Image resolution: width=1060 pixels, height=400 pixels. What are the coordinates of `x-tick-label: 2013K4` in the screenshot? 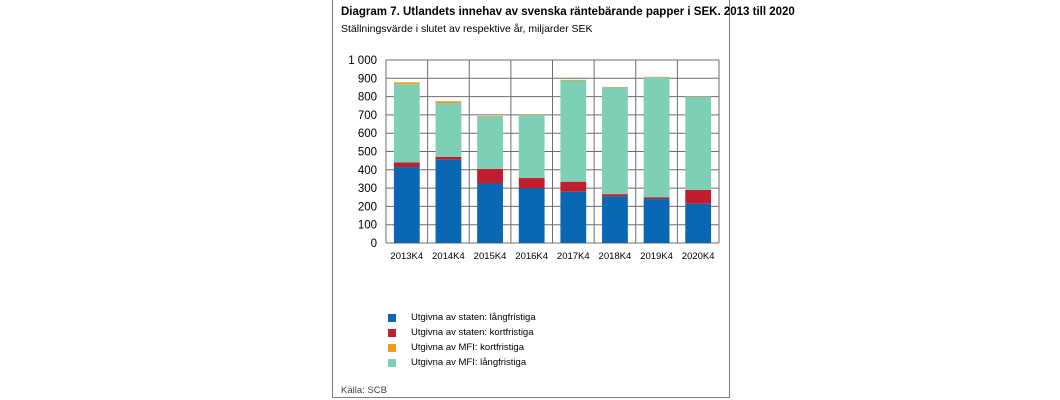 It's located at (406, 256).